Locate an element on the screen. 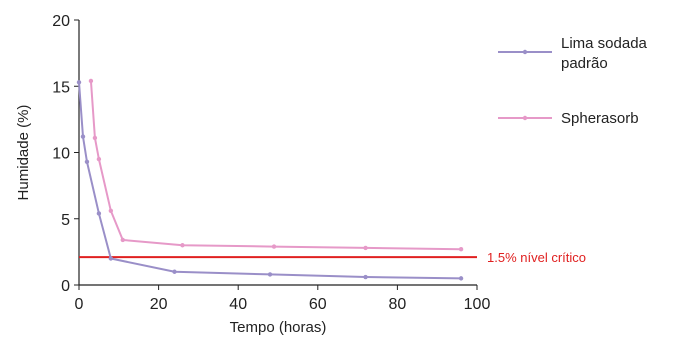  x-tick-label: 100 is located at coordinates (477, 304).